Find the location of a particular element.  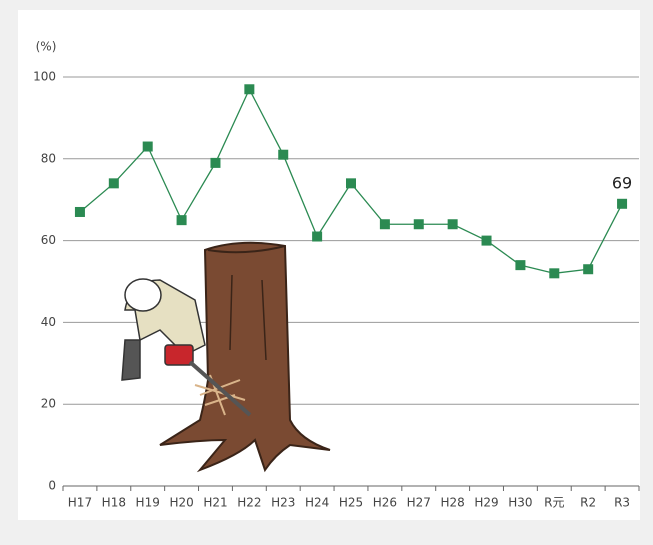

x-tick-label: R2 is located at coordinates (588, 503).